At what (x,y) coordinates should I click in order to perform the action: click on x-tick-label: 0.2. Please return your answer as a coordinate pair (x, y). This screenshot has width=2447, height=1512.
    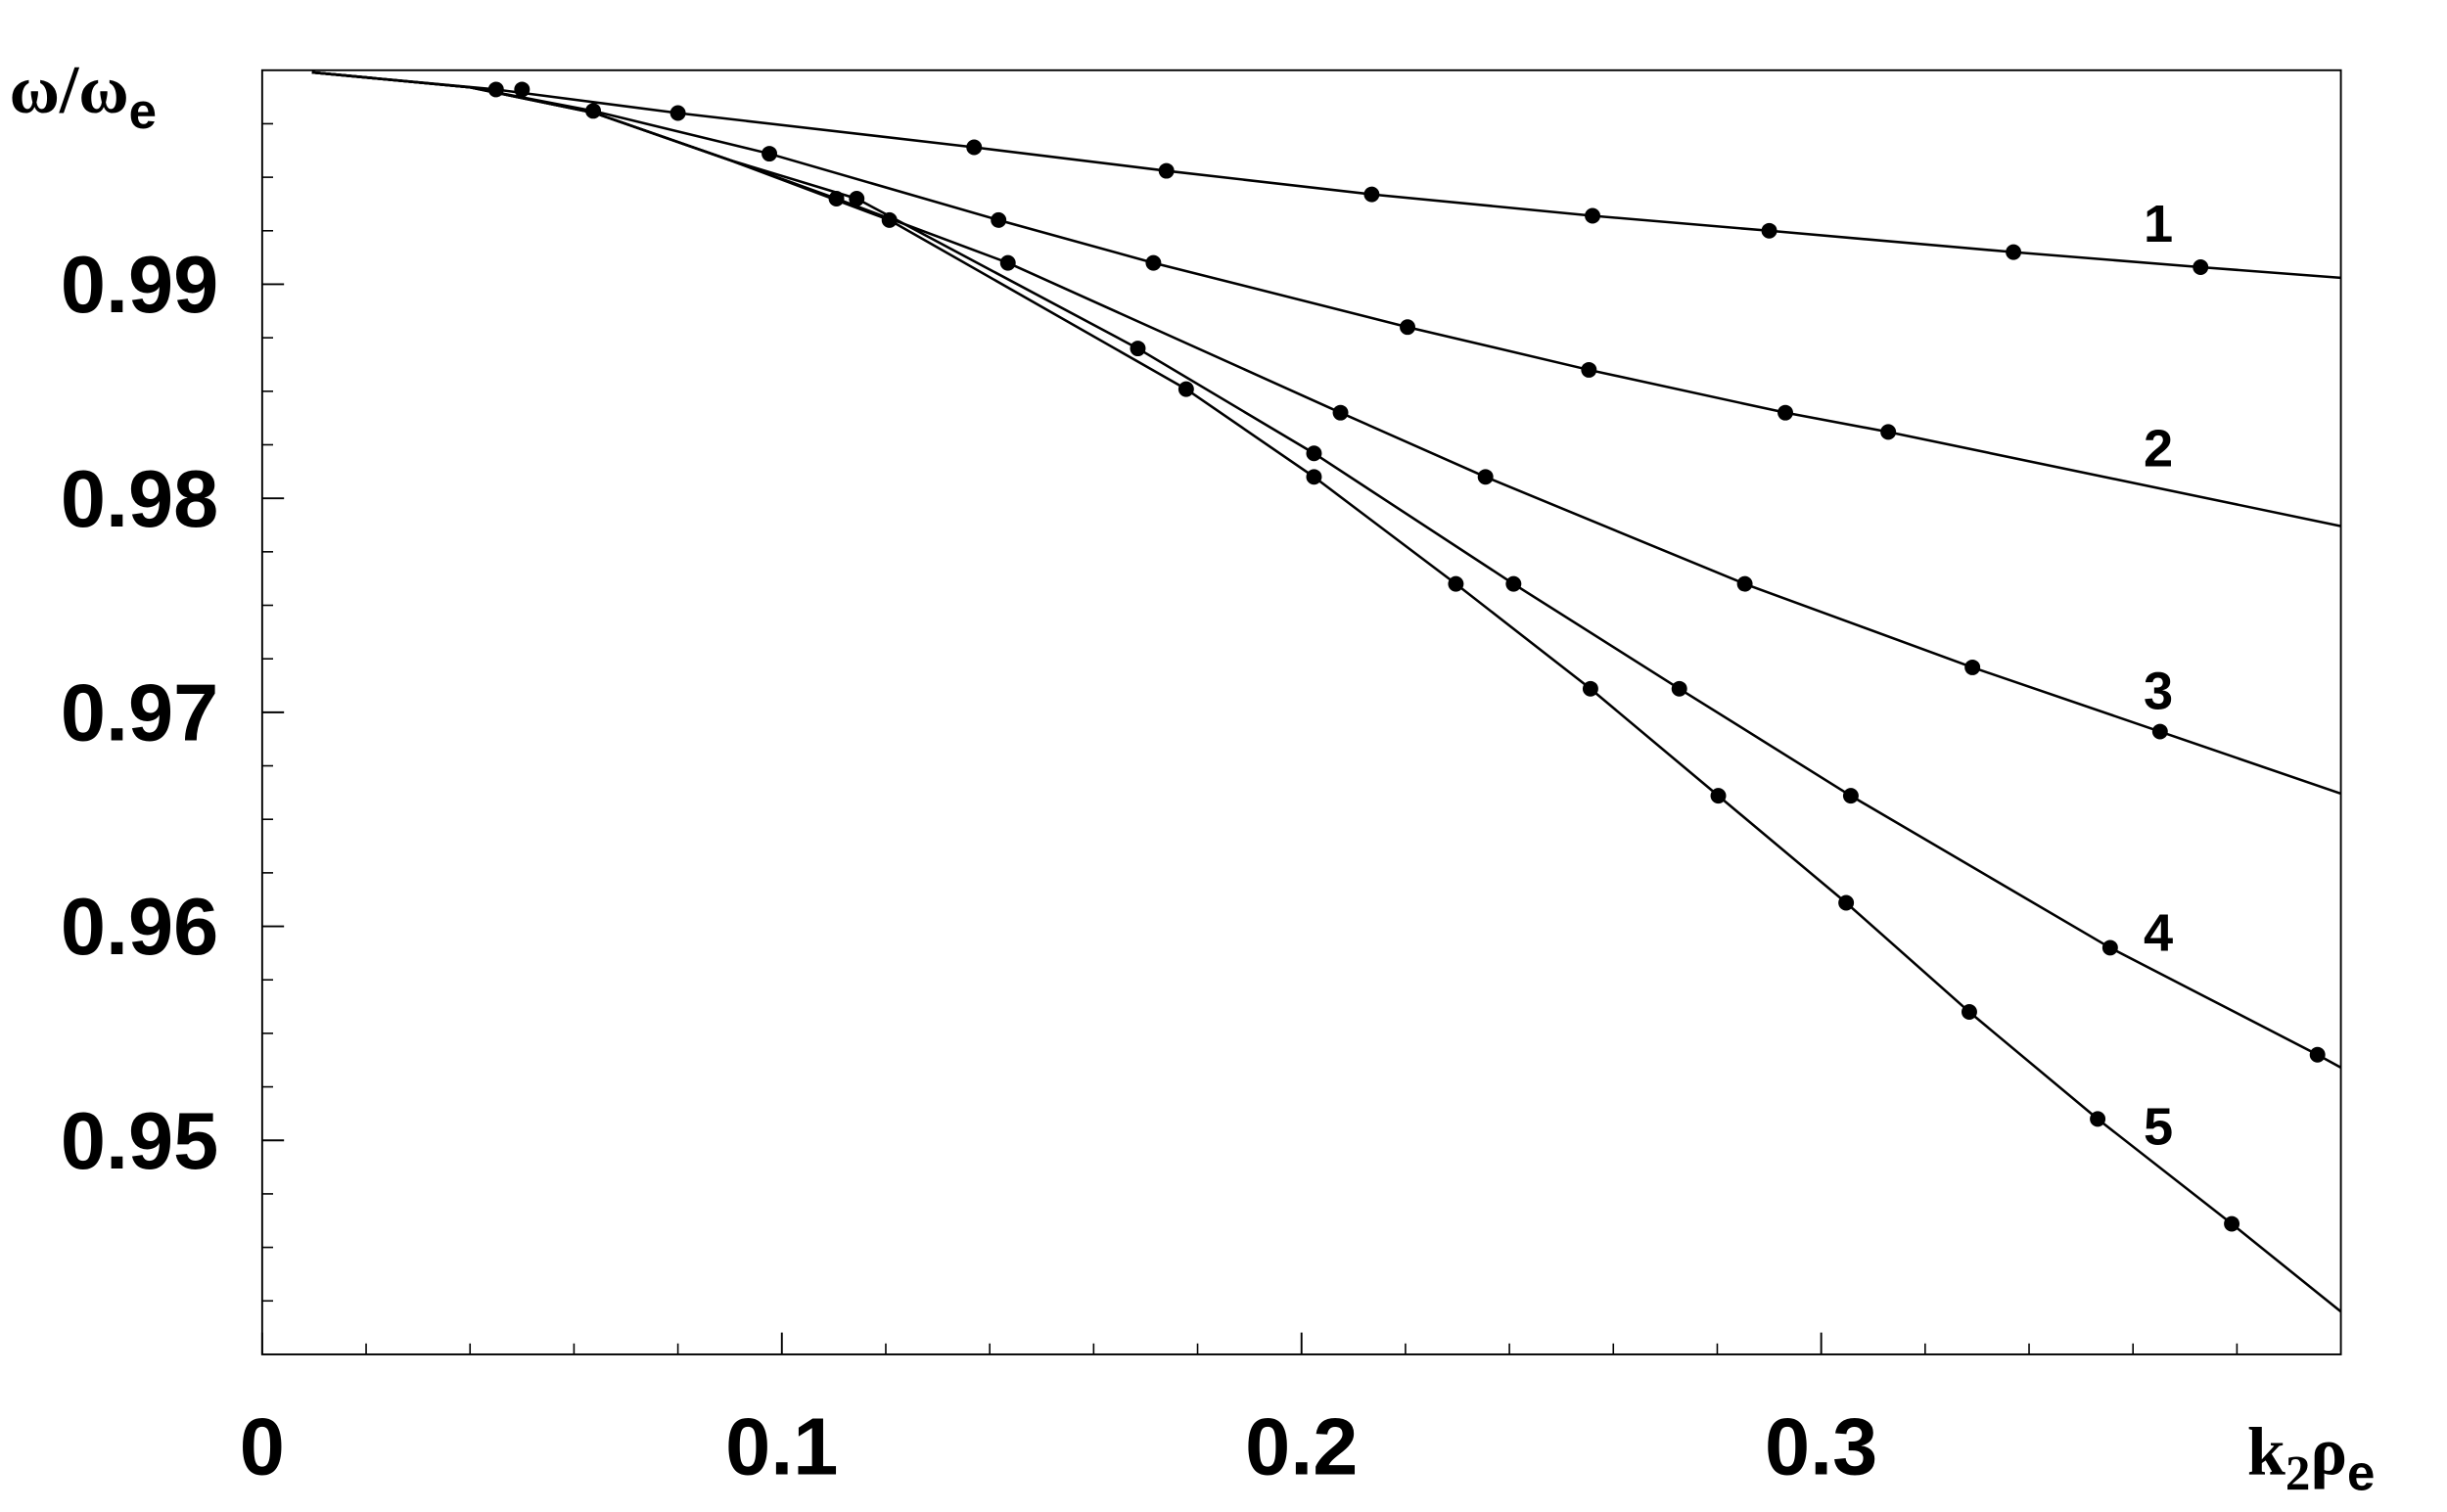
    Looking at the image, I should click on (1301, 1446).